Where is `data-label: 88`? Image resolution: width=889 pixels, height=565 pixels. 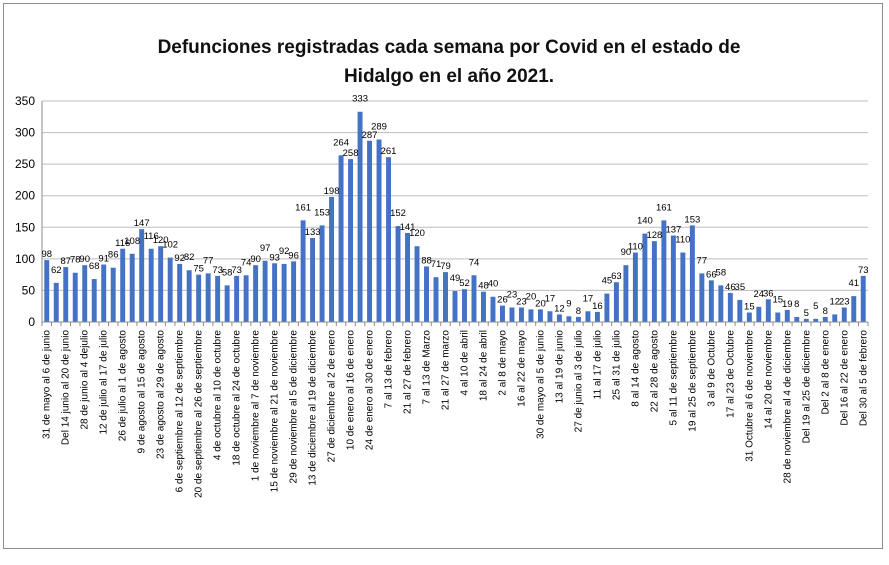
data-label: 88 is located at coordinates (426, 260).